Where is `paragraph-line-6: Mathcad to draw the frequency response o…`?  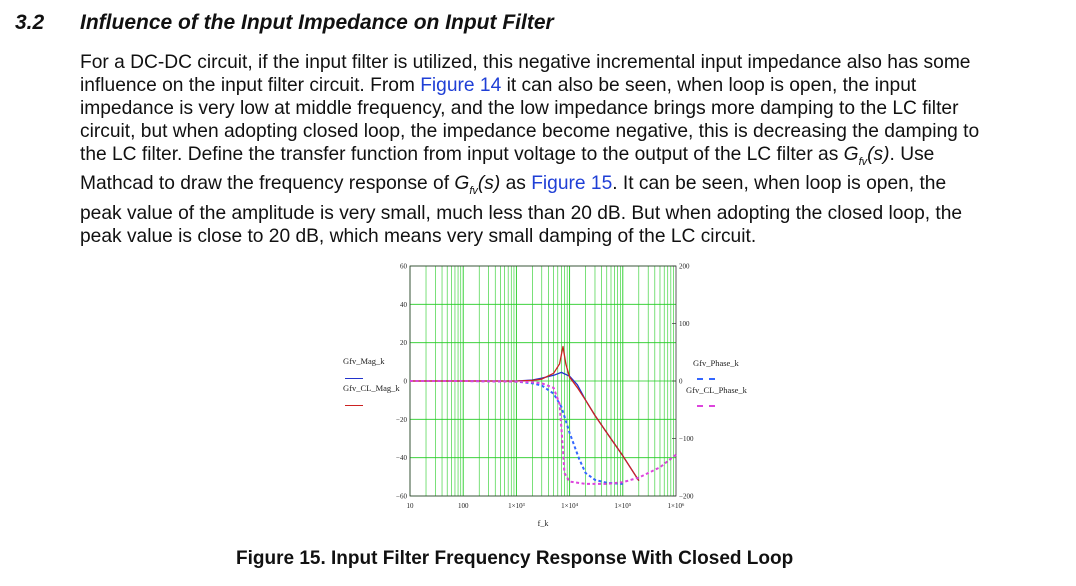 paragraph-line-6: Mathcad to draw the frequency response o… is located at coordinates (513, 185).